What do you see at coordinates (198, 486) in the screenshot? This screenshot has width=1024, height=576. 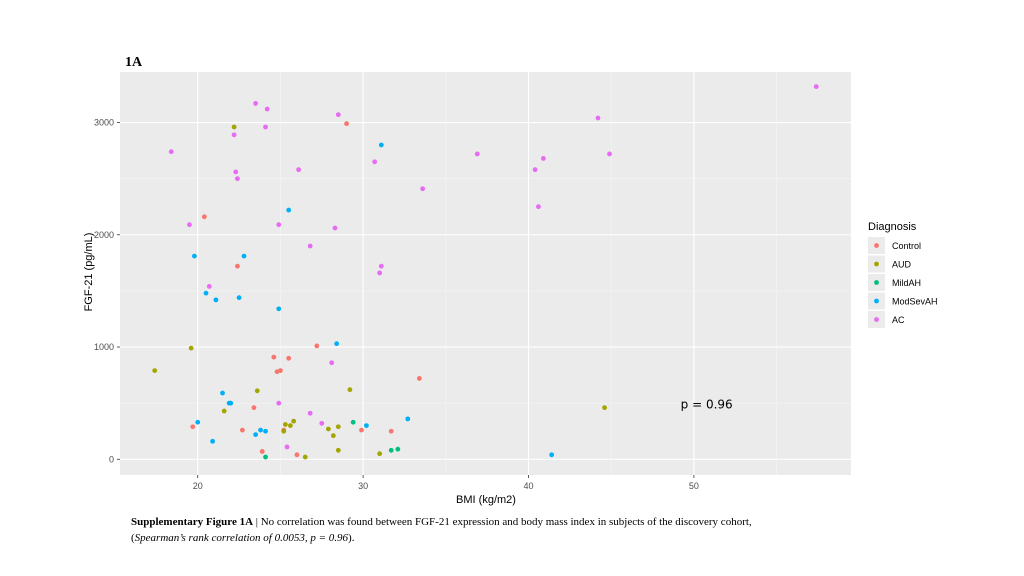 I see `x-tick-label: 20` at bounding box center [198, 486].